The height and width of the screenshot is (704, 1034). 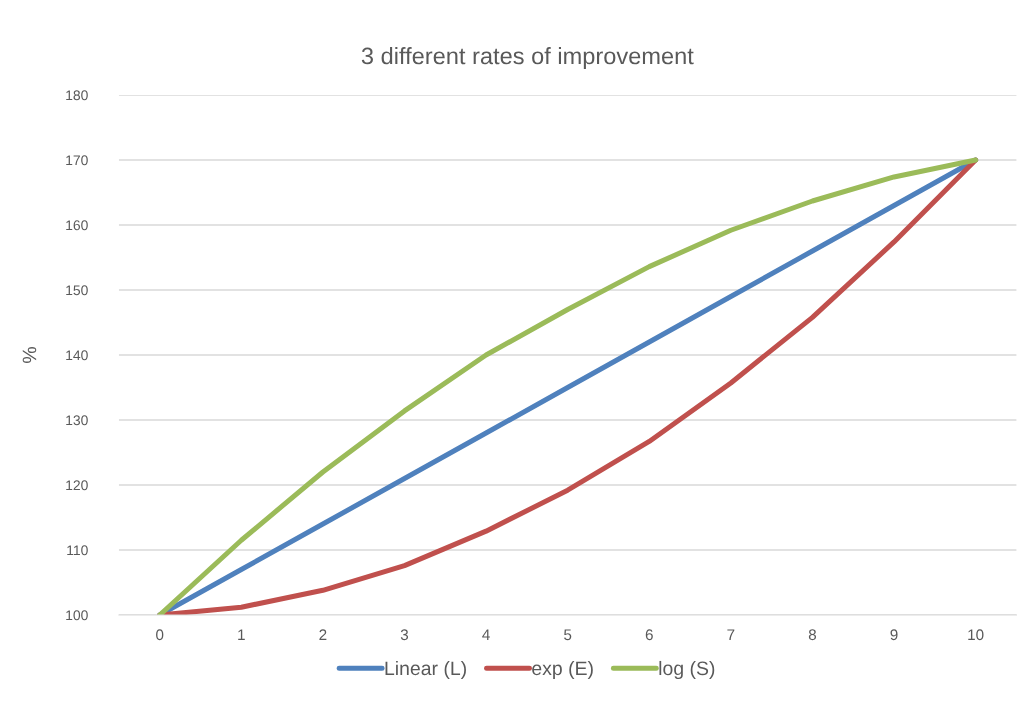 I want to click on x-tick-label: 1, so click(x=241, y=634).